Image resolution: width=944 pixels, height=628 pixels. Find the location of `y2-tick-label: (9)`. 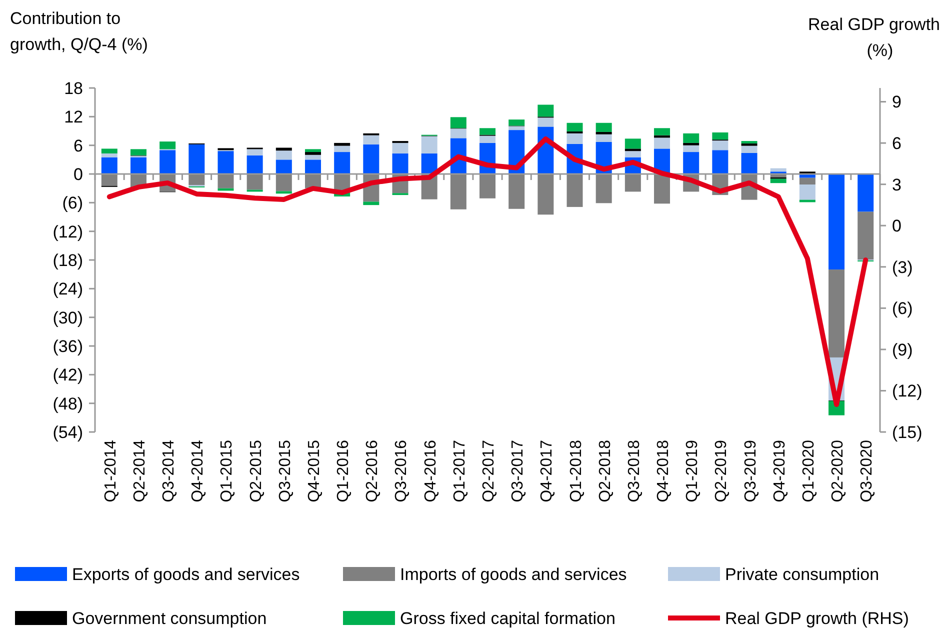

y2-tick-label: (9) is located at coordinates (902, 350).